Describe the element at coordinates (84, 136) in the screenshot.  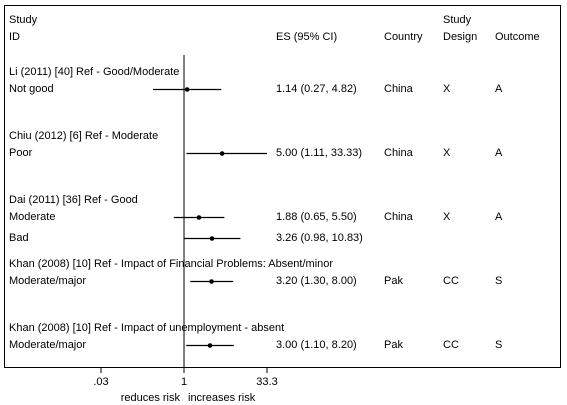
I see `group-title: Chiu (2012) [6] Ref - Moderate` at that location.